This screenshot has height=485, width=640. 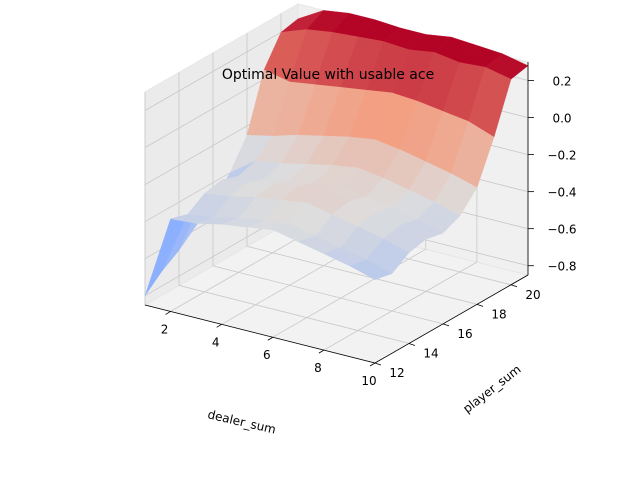 What do you see at coordinates (430, 353) in the screenshot?
I see `y-tick-label: 14` at bounding box center [430, 353].